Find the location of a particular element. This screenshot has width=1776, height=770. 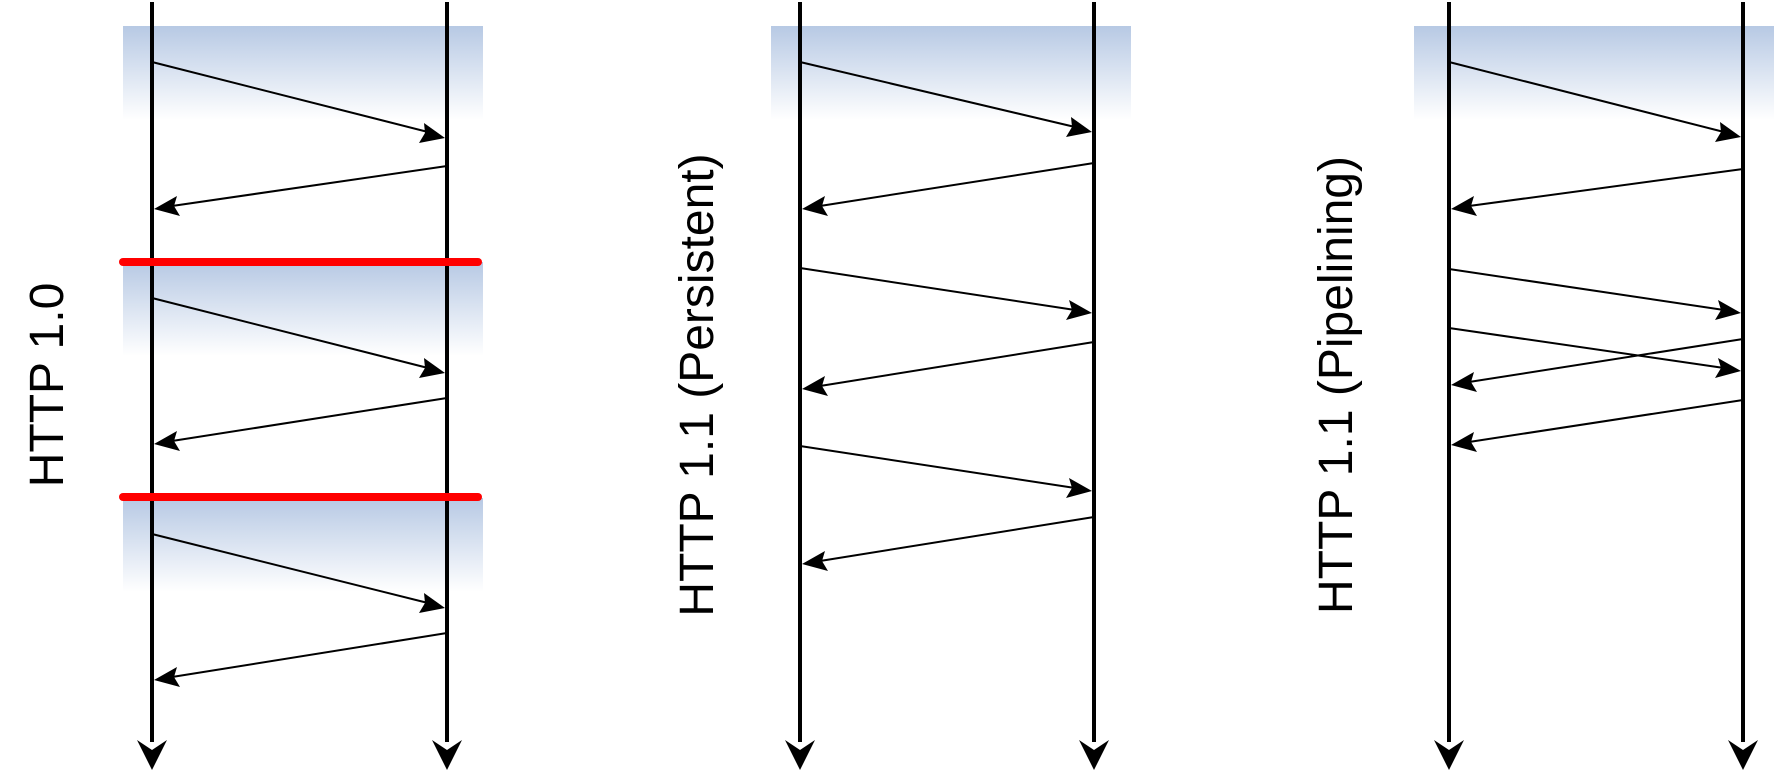

panel-label: HTTP 1.1 (Persistent) is located at coordinates (697, 384).